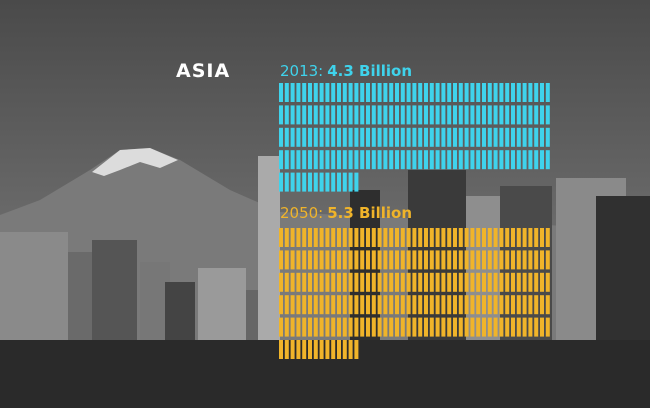 The width and height of the screenshot is (650, 408). I want to click on region-title: ASIA, so click(203, 71).